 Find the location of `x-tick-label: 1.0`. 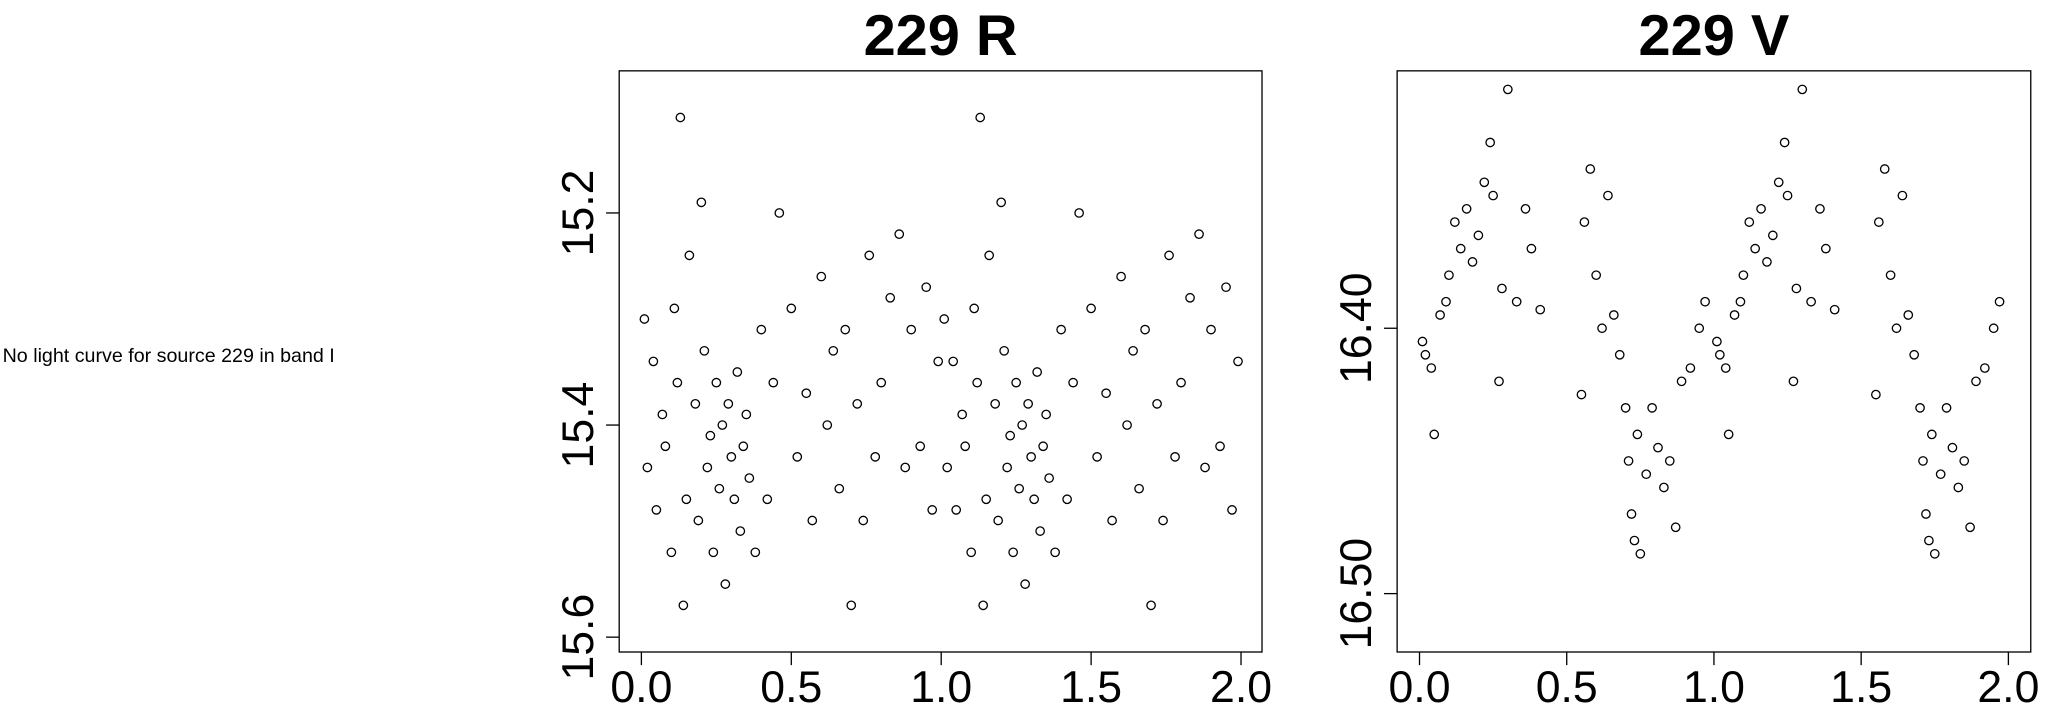

x-tick-label: 1.0 is located at coordinates (941, 684).